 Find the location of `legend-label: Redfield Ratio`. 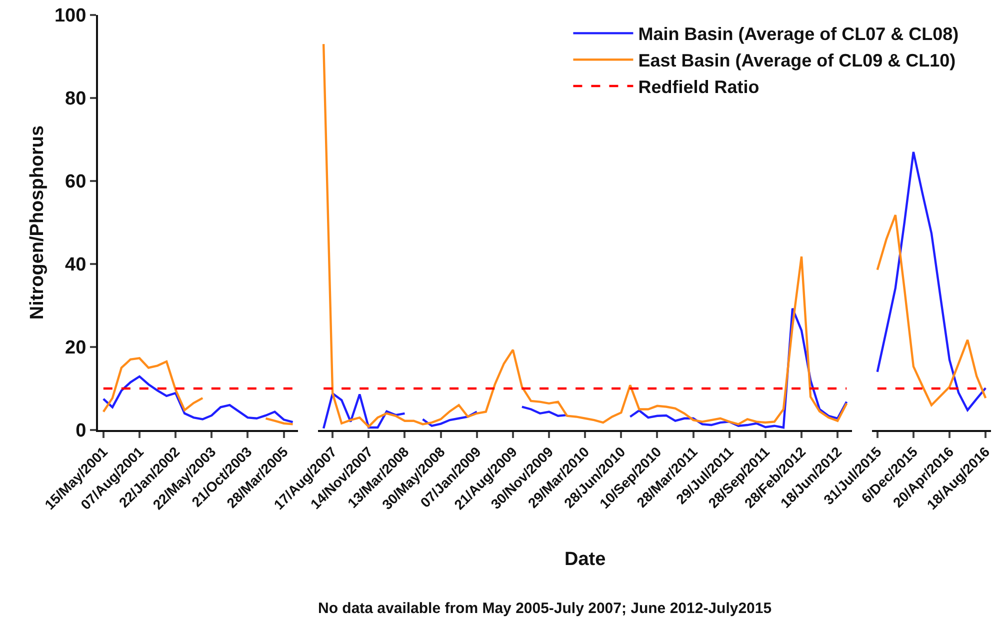

legend-label: Redfield Ratio is located at coordinates (699, 87).